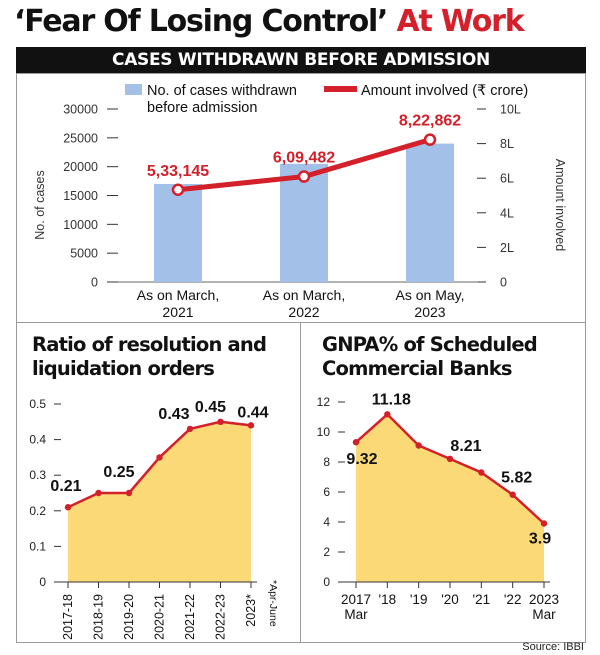 This screenshot has width=600, height=655. I want to click on section-banner: CASES WITHDRAWN BEFORE ADMISSION, so click(301, 60).